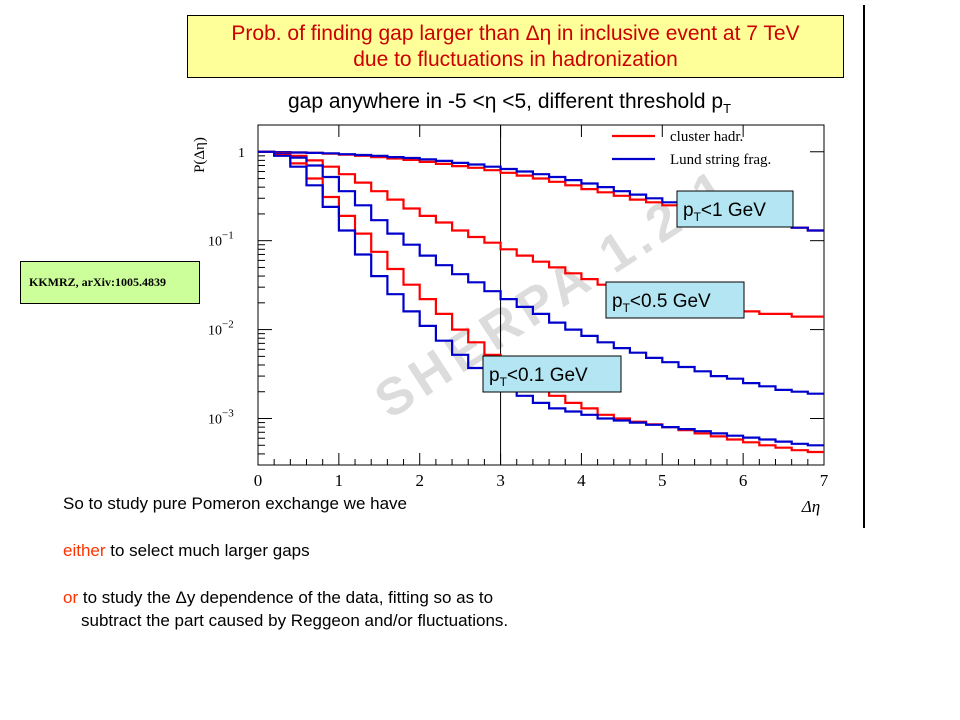 The image size is (960, 720). What do you see at coordinates (724, 212) in the screenshot?
I see `annotation-label: pT<1 GeV` at bounding box center [724, 212].